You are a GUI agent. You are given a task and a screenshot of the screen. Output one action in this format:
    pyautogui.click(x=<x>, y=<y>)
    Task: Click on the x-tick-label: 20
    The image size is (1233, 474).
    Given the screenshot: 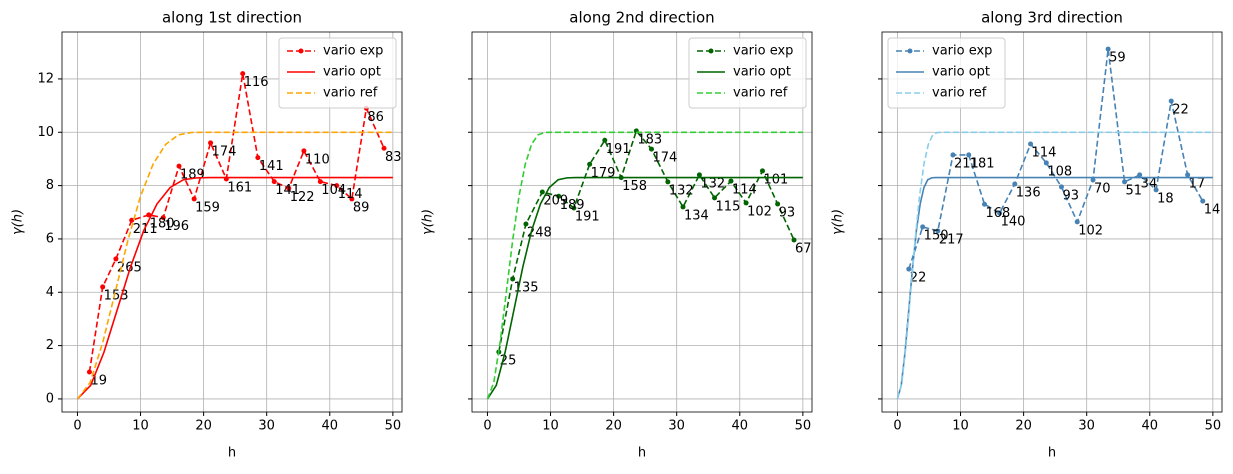 What is the action you would take?
    pyautogui.click(x=1023, y=426)
    